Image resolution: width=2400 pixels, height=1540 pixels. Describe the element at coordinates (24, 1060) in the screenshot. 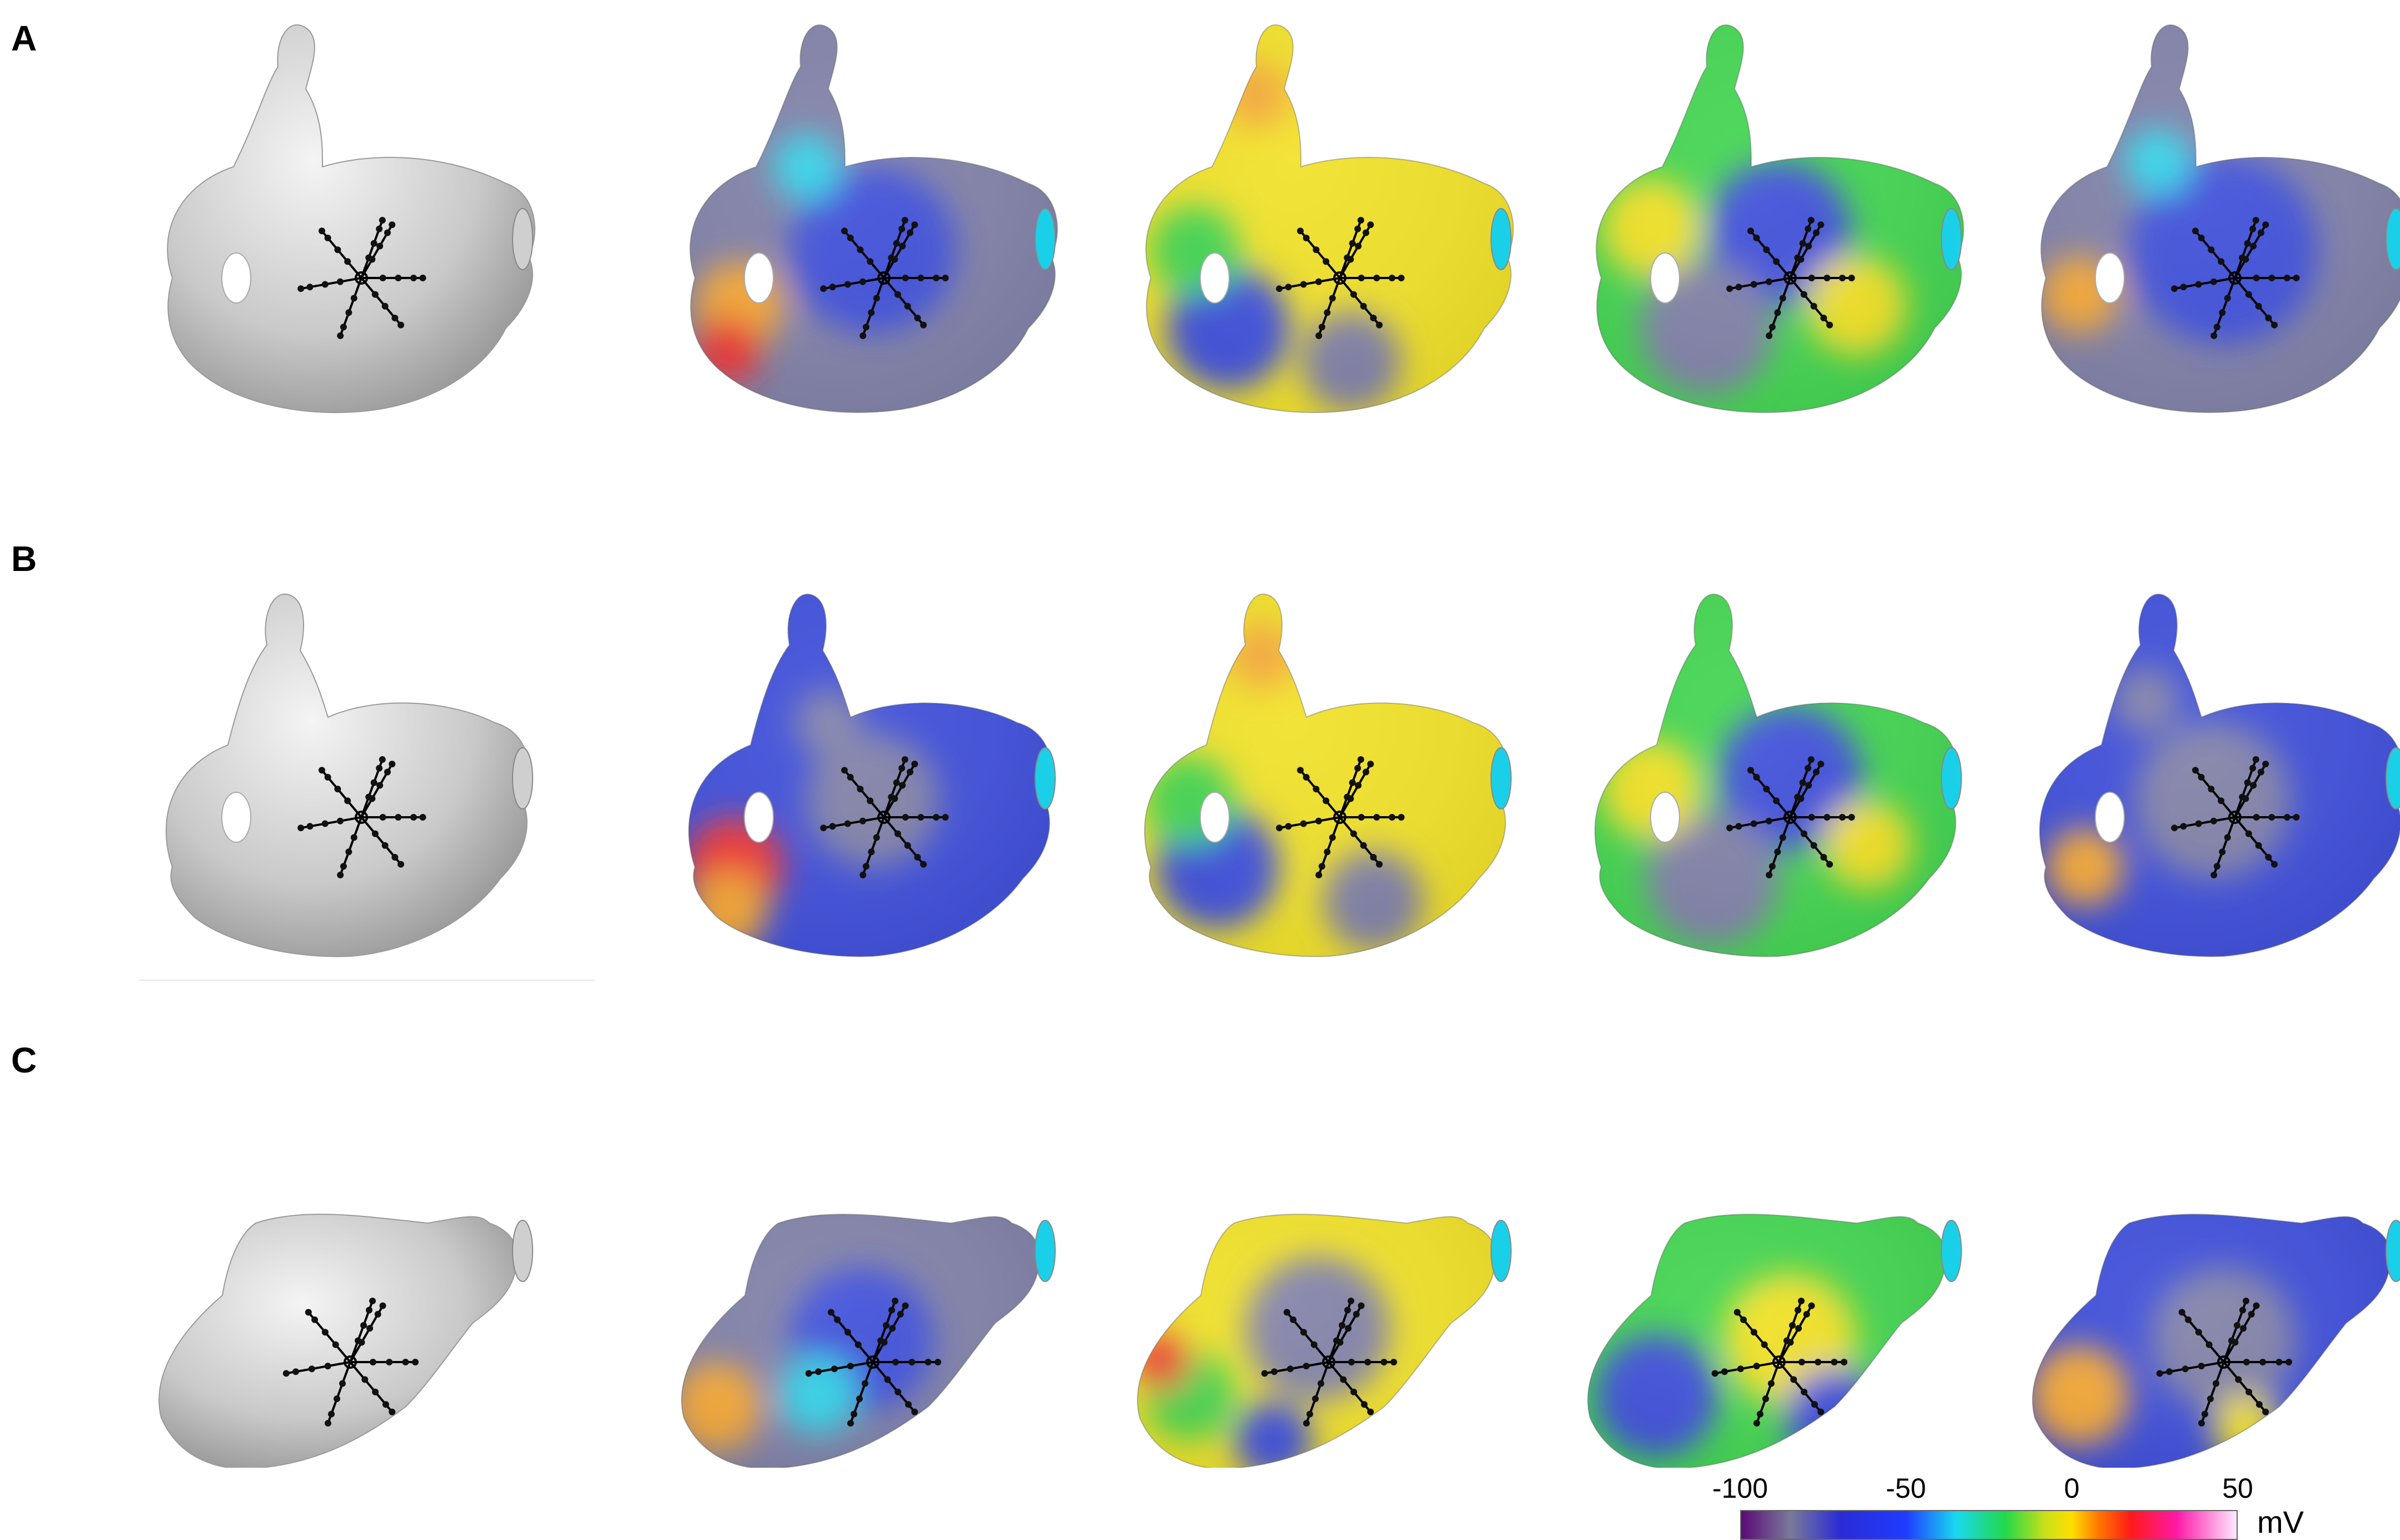

I see `row-label-c: C` at that location.